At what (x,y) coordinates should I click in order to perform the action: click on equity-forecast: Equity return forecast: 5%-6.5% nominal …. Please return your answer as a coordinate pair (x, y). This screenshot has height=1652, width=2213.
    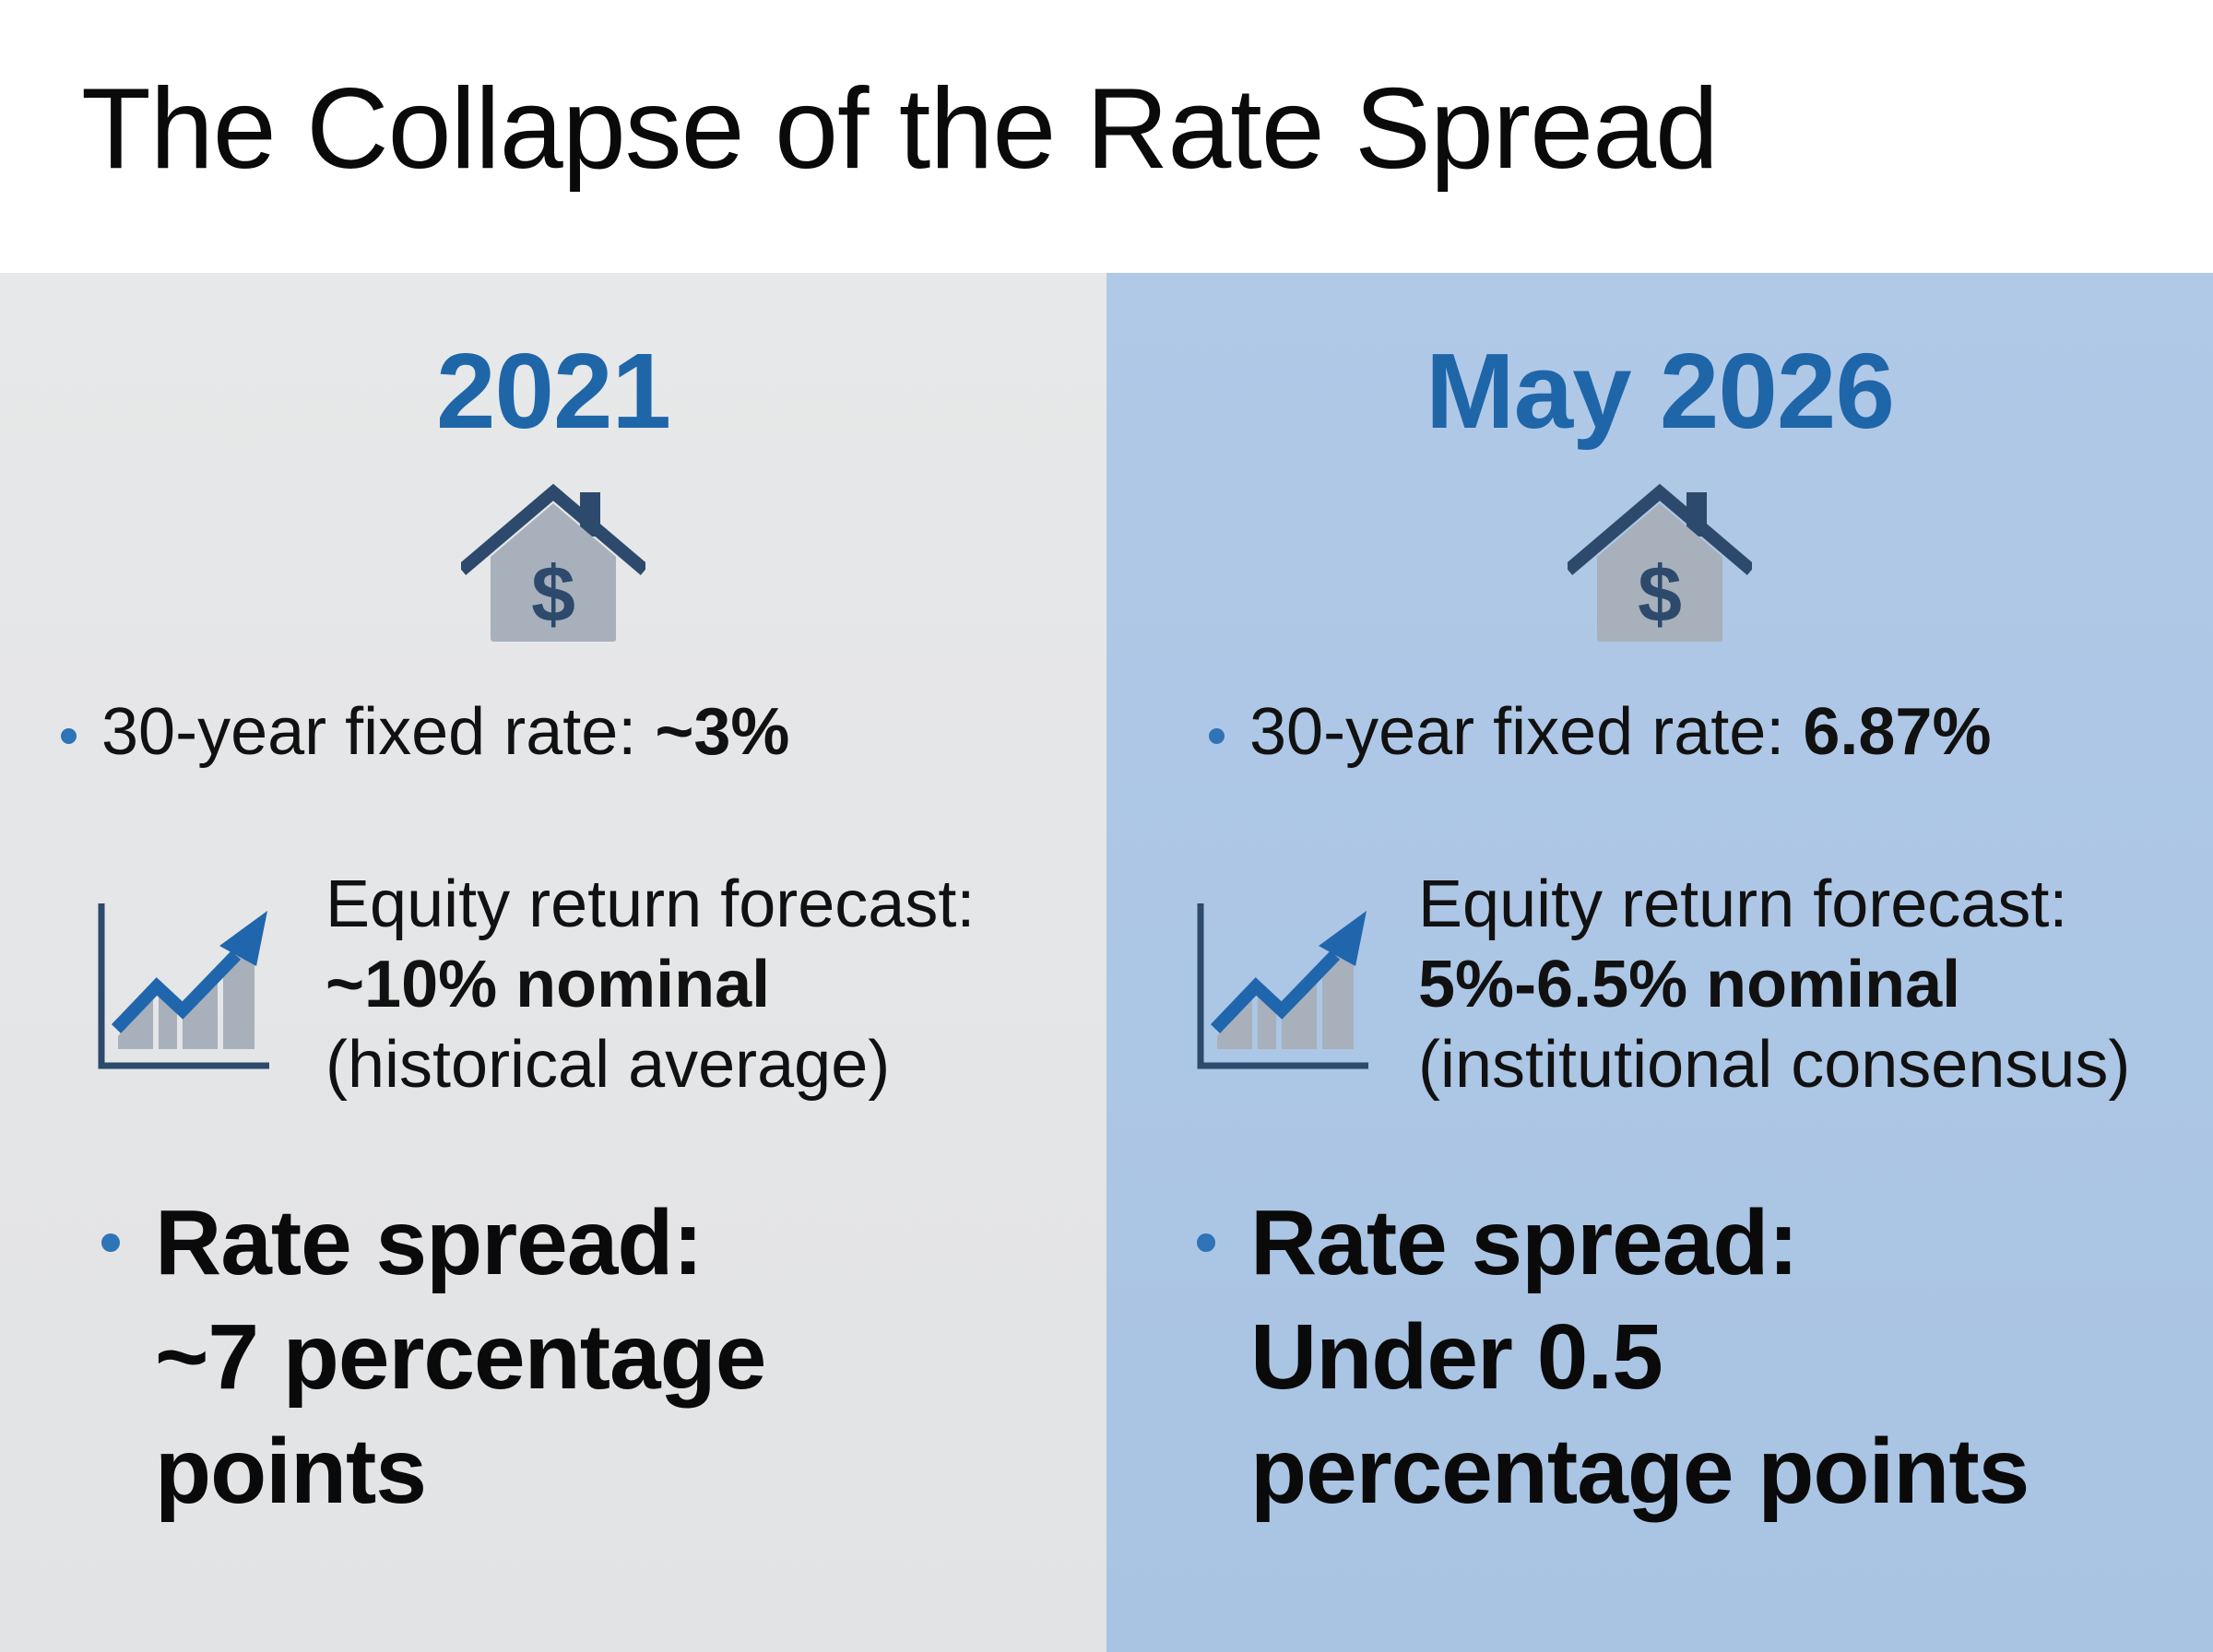
    Looking at the image, I should click on (1774, 985).